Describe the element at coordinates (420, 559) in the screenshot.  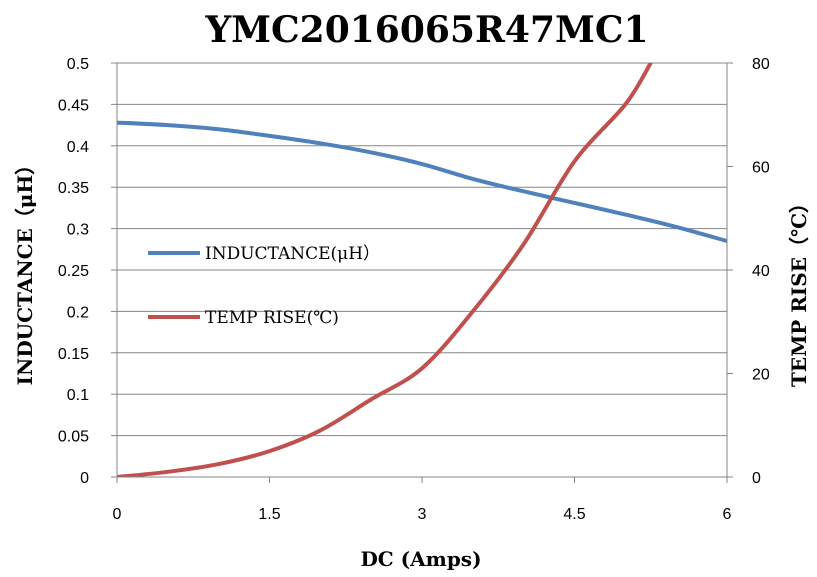
I see `x-axis-title: DC (Amps)` at that location.